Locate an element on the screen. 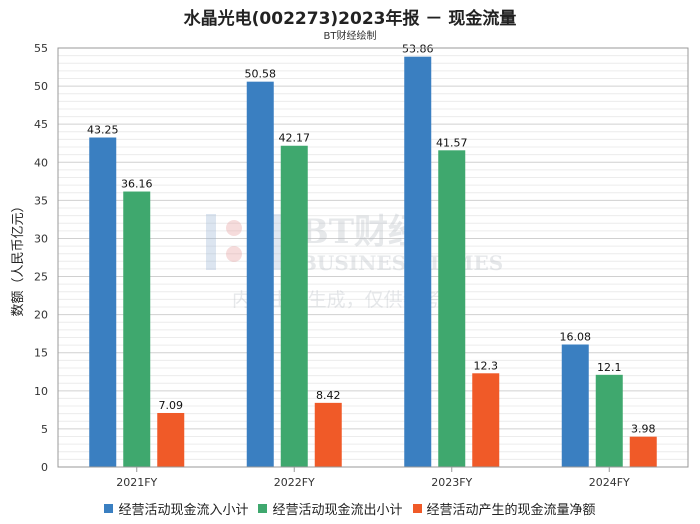 The height and width of the screenshot is (524, 700). legend-item: 经营活动现金流入小计 is located at coordinates (176, 508).